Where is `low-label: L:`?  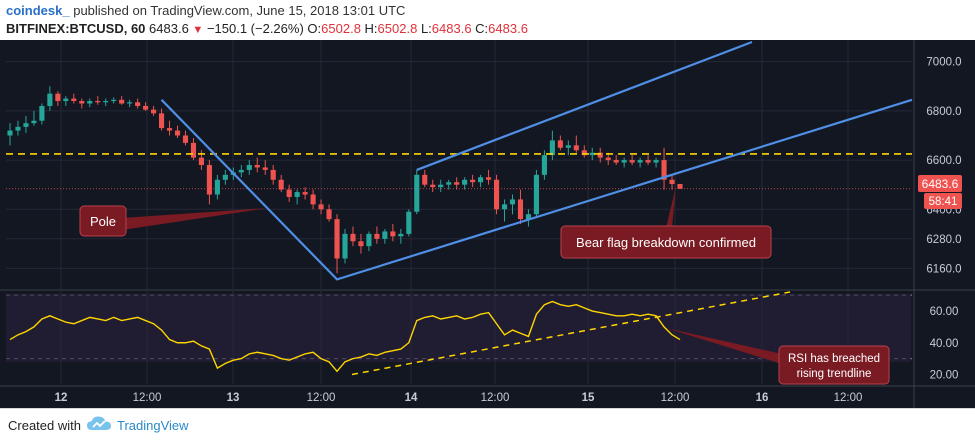 low-label: L: is located at coordinates (426, 28).